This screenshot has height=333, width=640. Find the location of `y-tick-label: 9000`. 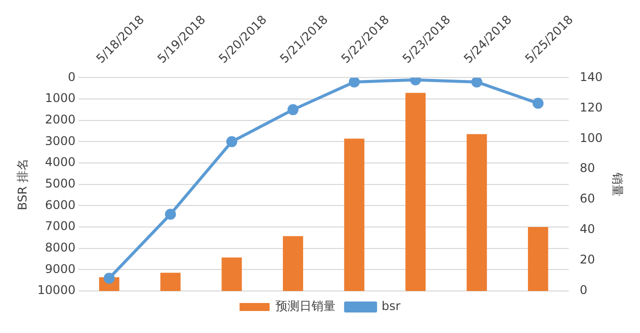

y-tick-label: 9000 is located at coordinates (60, 269).